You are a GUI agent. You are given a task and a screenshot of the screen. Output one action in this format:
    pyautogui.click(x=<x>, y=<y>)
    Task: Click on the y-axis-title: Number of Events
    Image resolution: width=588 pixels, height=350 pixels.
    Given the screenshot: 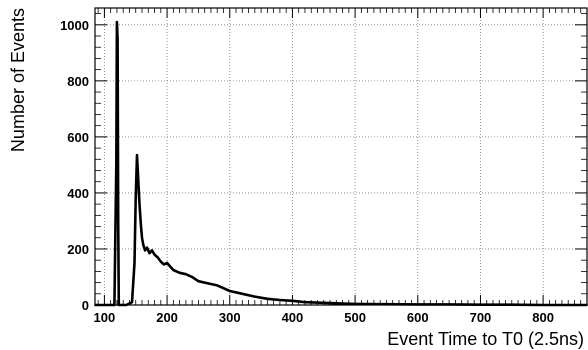 What is the action you would take?
    pyautogui.click(x=18, y=80)
    